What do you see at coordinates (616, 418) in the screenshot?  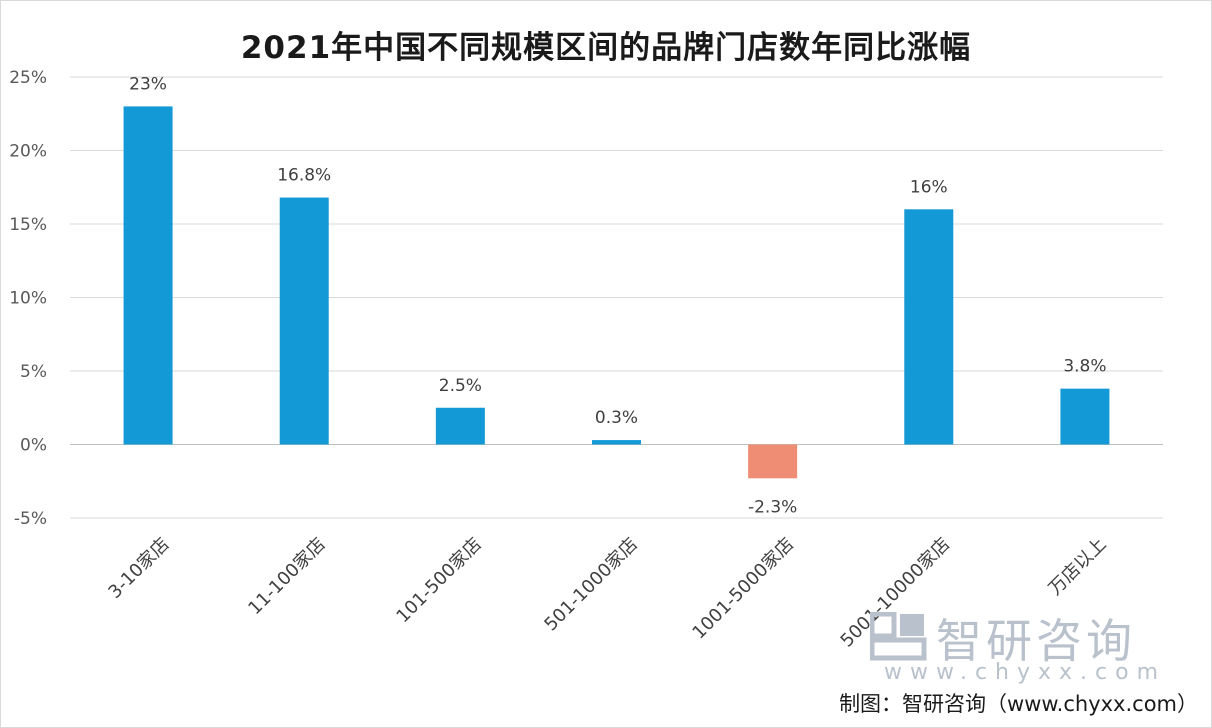 I see `data-label: 0.3%` at bounding box center [616, 418].